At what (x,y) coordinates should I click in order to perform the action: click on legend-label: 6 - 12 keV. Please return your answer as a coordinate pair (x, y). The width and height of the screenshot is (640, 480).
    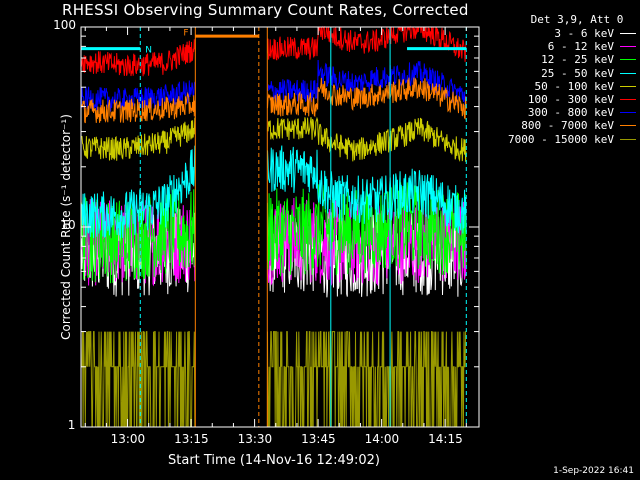
    Looking at the image, I should click on (580, 47).